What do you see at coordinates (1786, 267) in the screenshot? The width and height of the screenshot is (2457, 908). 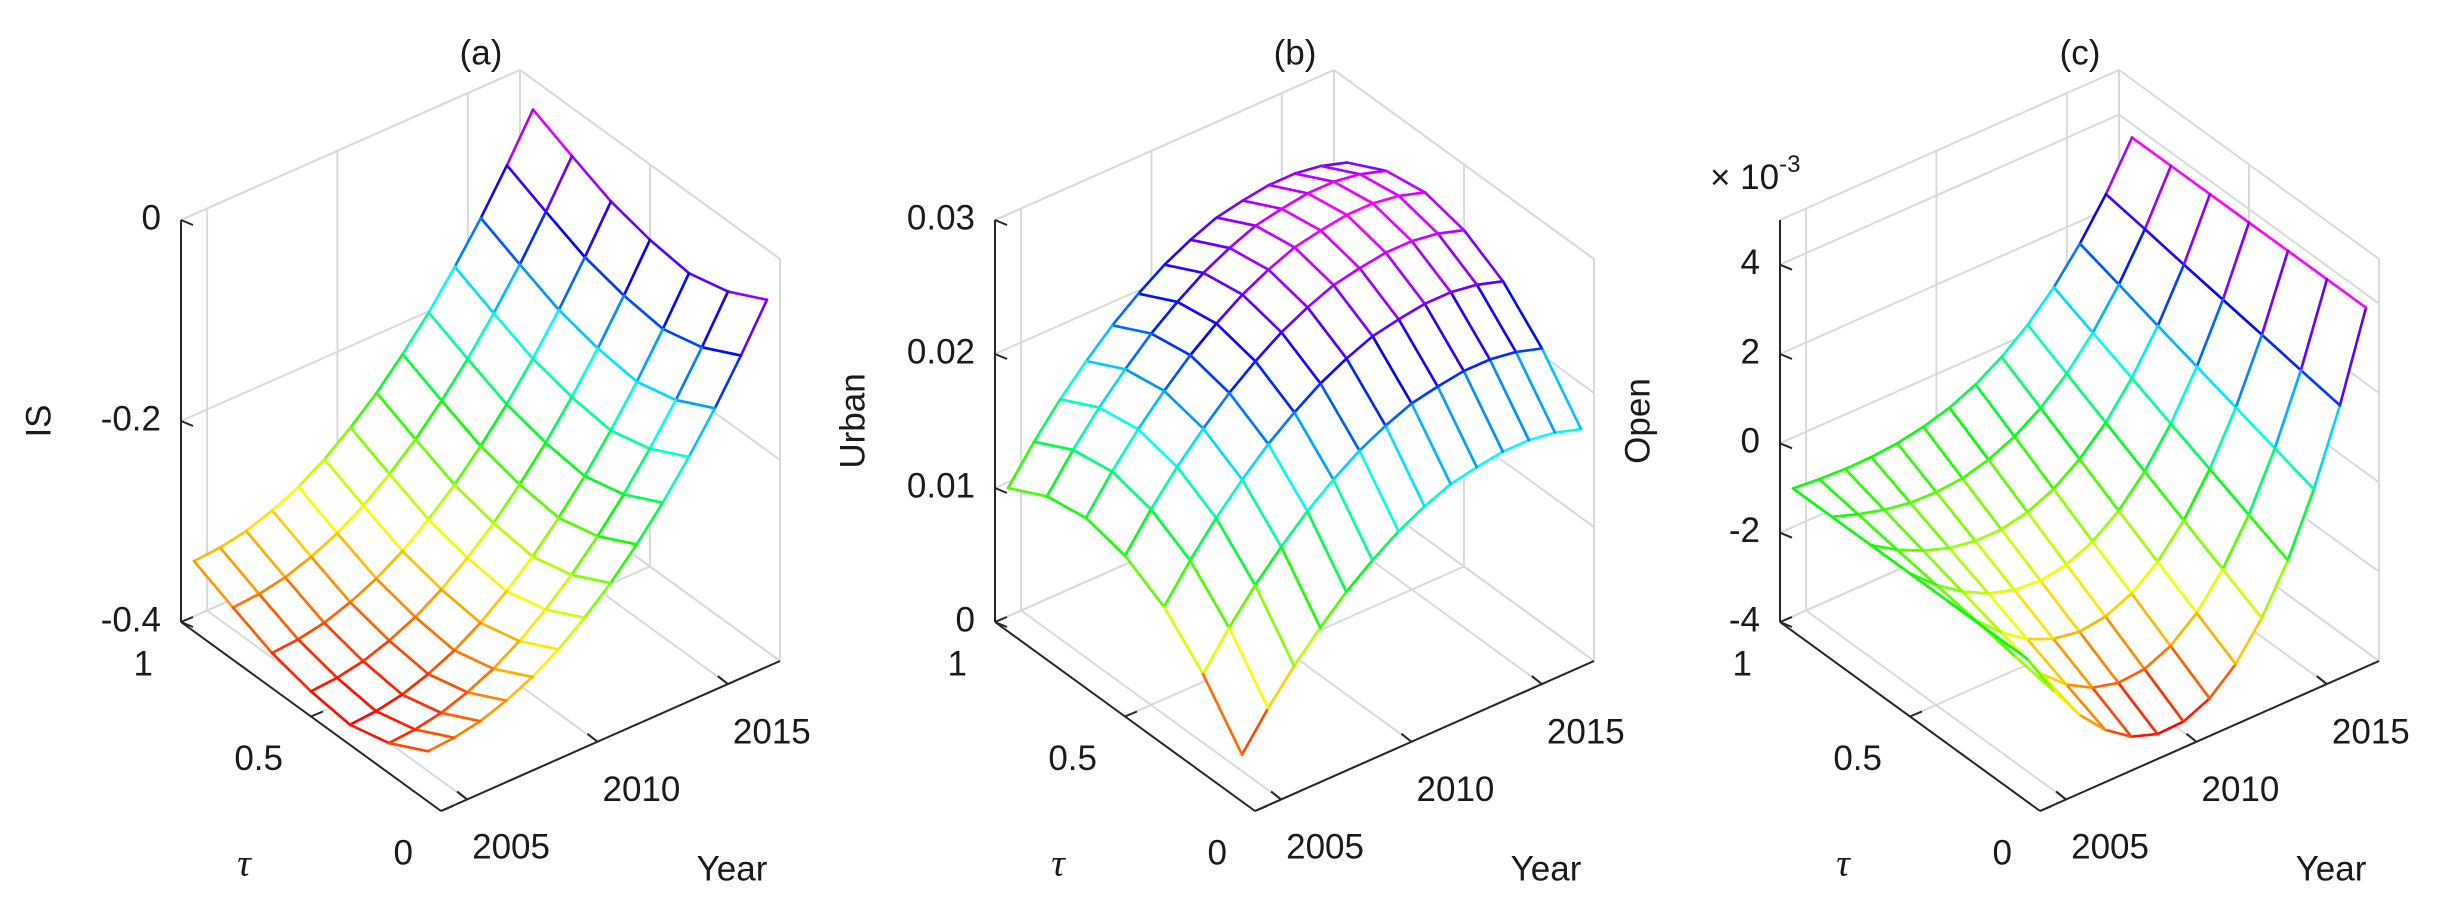 I see `z-tick` at bounding box center [1786, 267].